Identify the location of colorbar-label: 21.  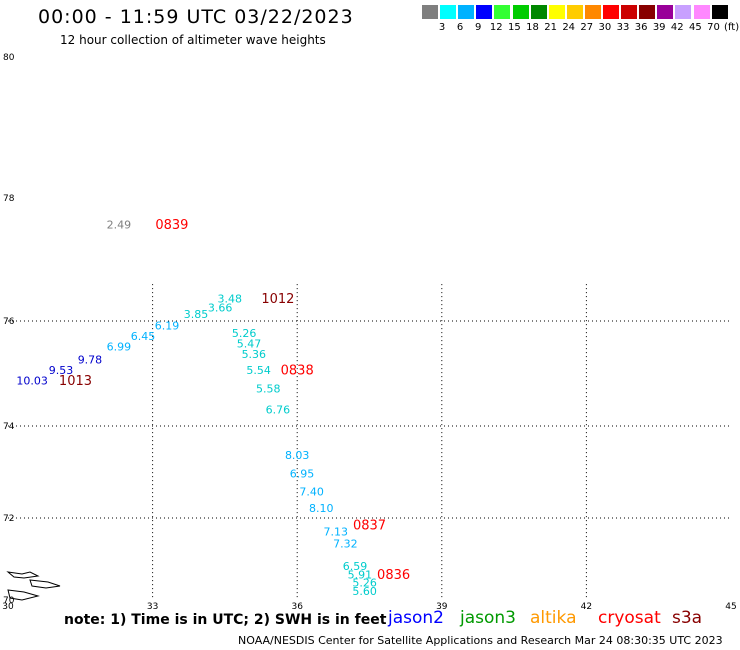
(550, 27).